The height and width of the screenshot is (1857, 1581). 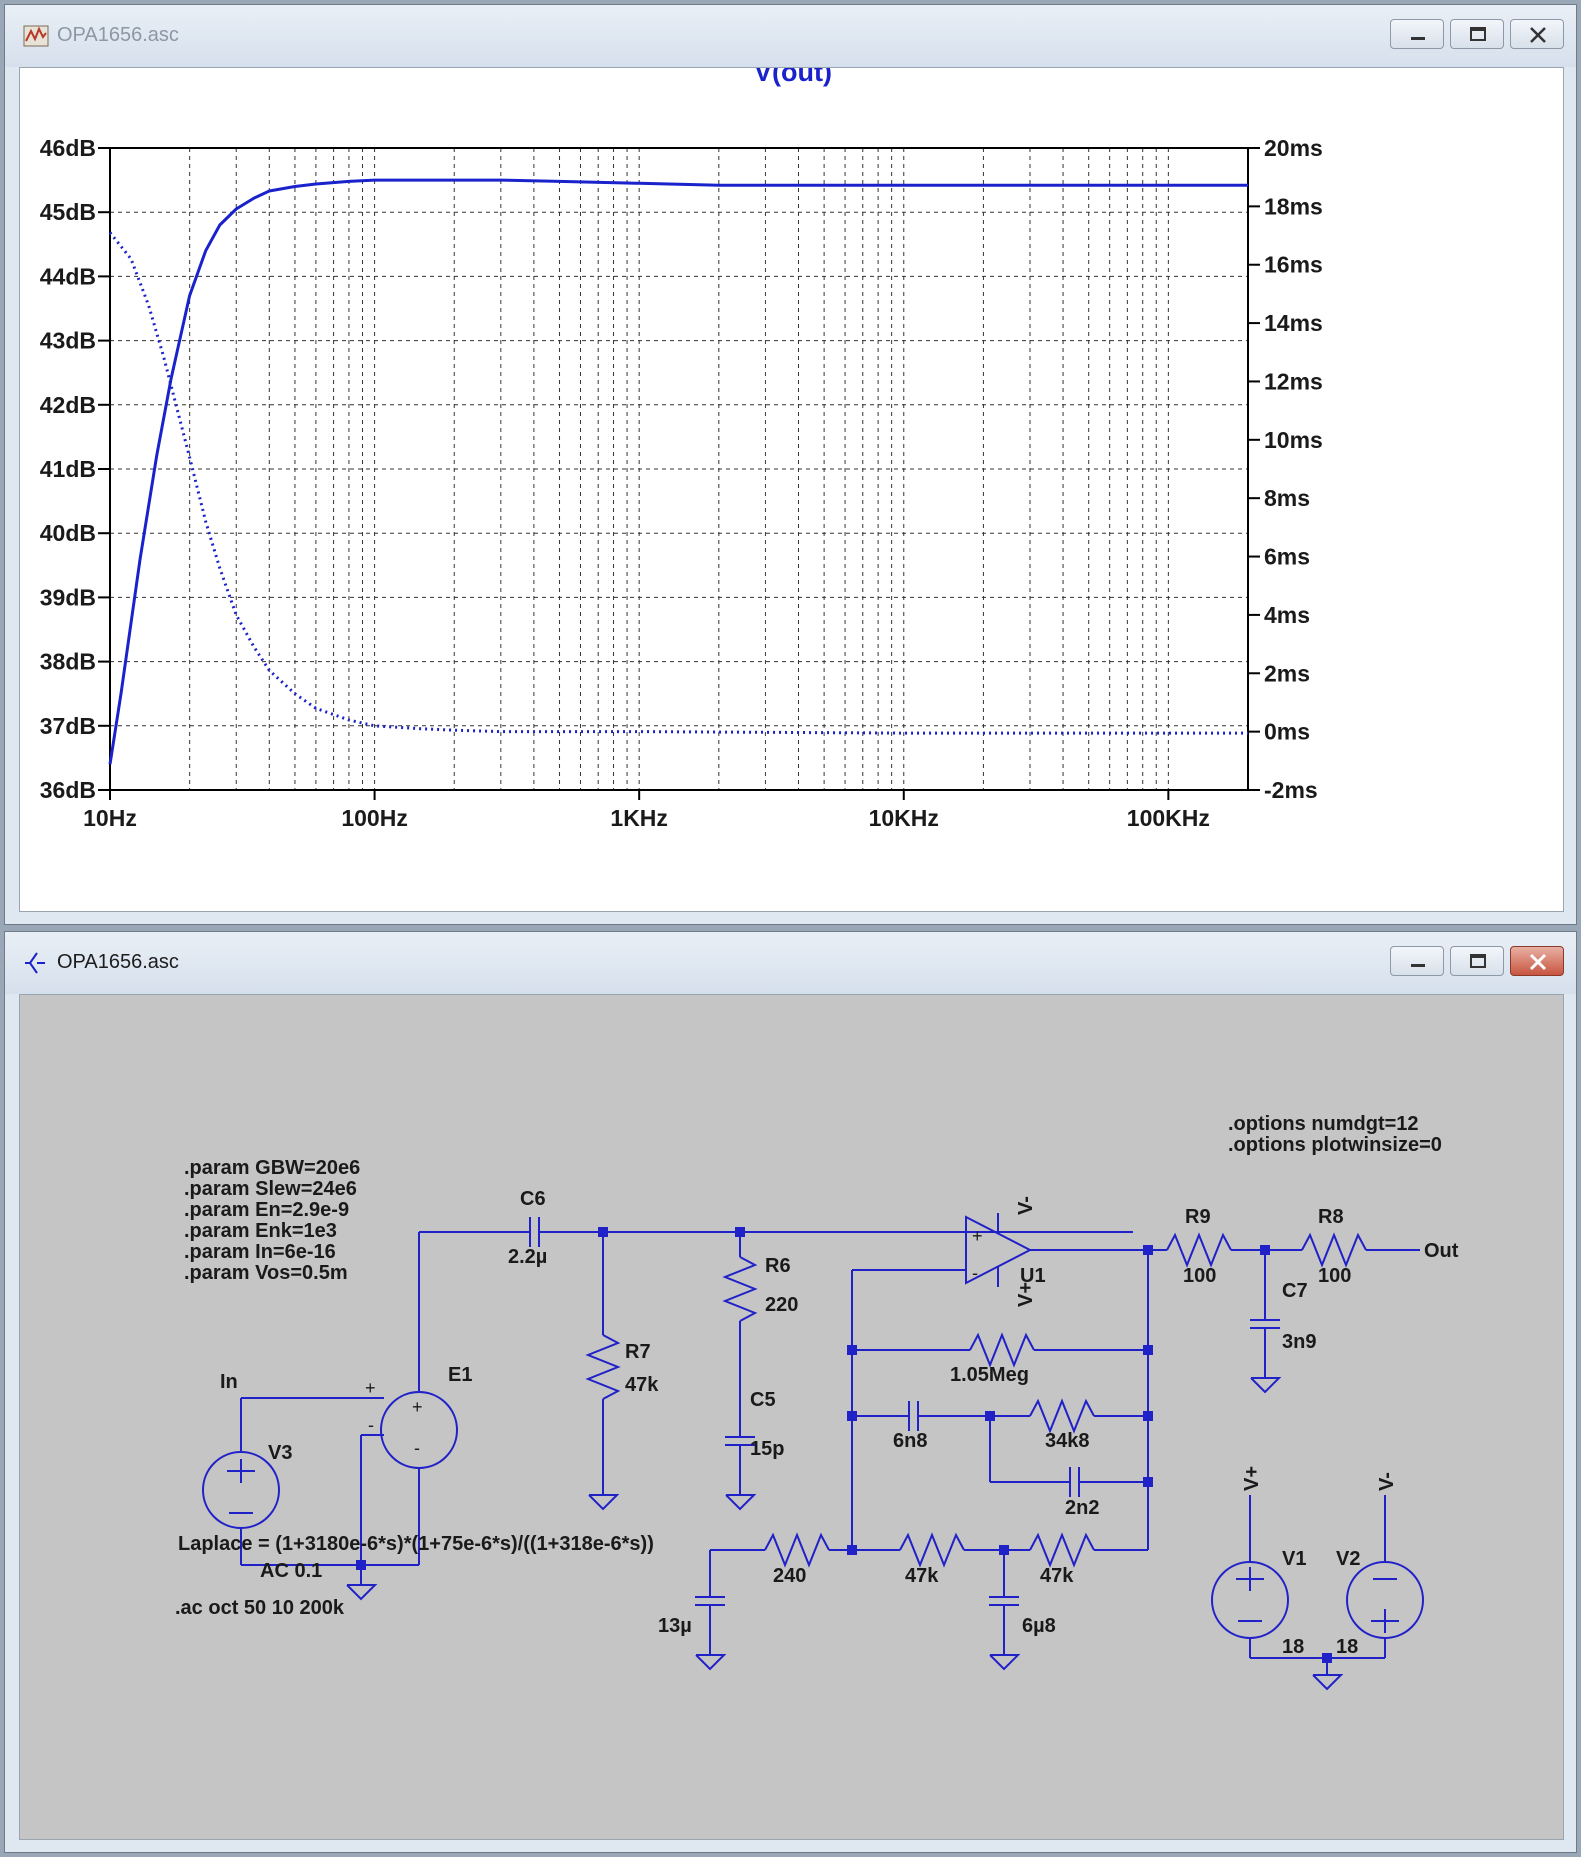 I want to click on label-c5: C5, so click(x=763, y=1400).